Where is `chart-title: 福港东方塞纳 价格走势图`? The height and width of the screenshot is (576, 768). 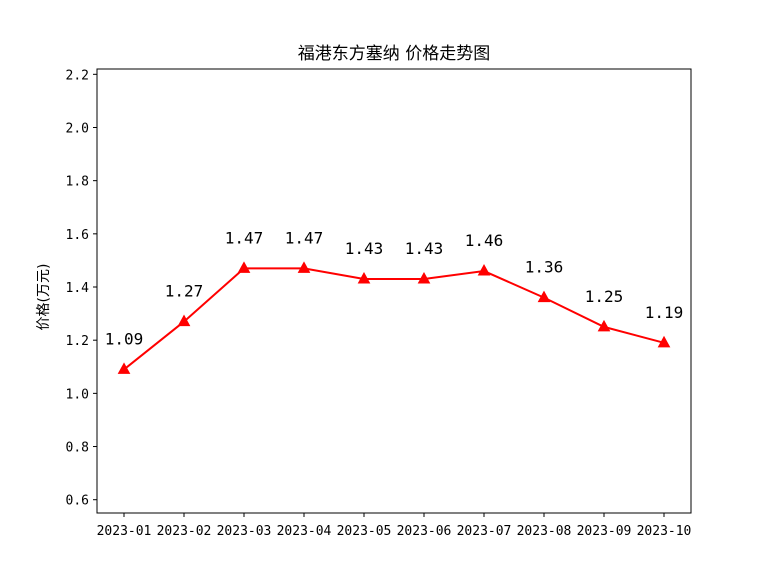
chart-title: 福港东方塞纳 价格走势图 is located at coordinates (394, 54).